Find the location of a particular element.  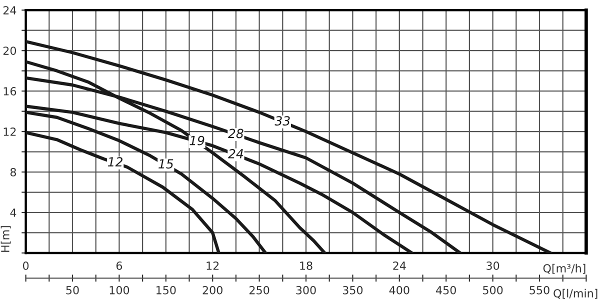

x2-tick-label: 350 is located at coordinates (352, 290).